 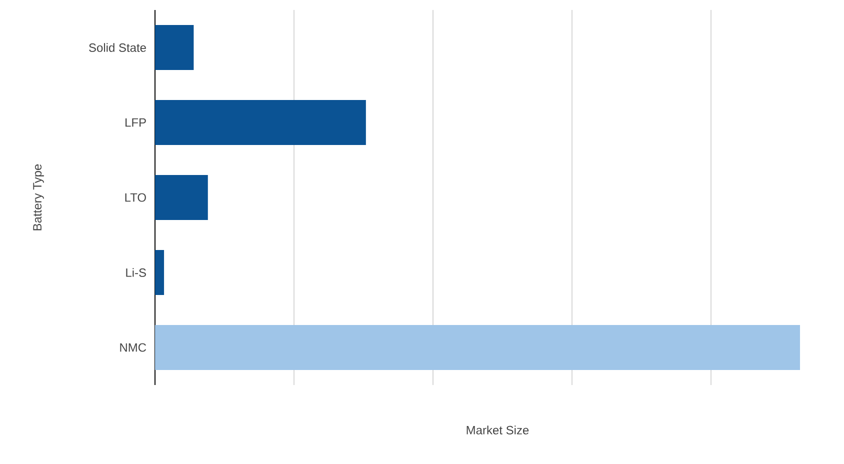 What do you see at coordinates (136, 122) in the screenshot?
I see `y-tick-label: LFP` at bounding box center [136, 122].